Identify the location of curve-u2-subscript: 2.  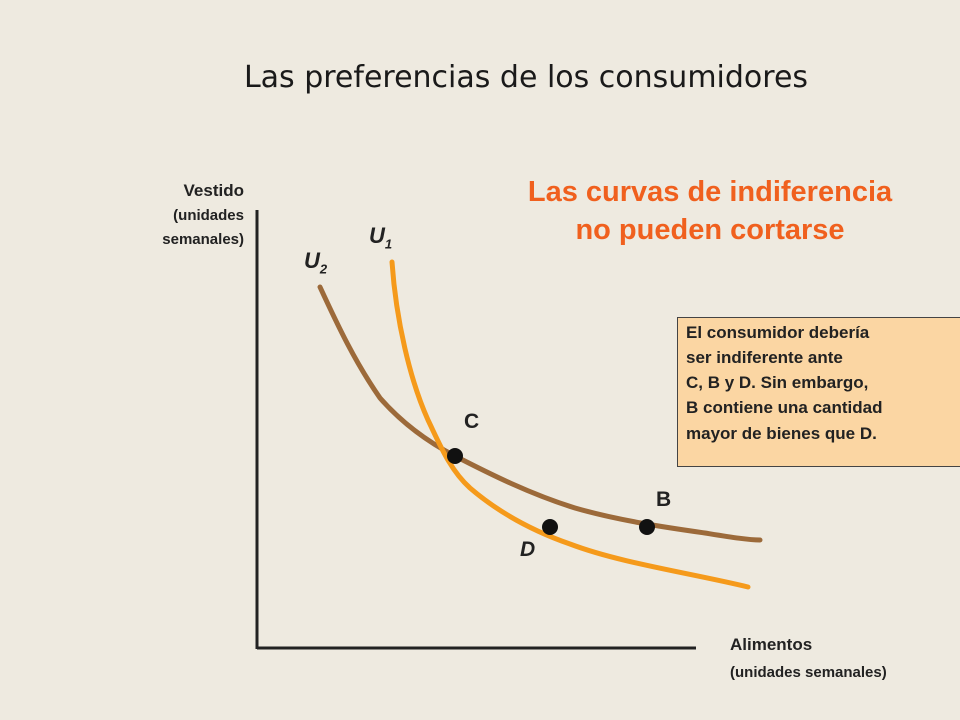
(323, 269).